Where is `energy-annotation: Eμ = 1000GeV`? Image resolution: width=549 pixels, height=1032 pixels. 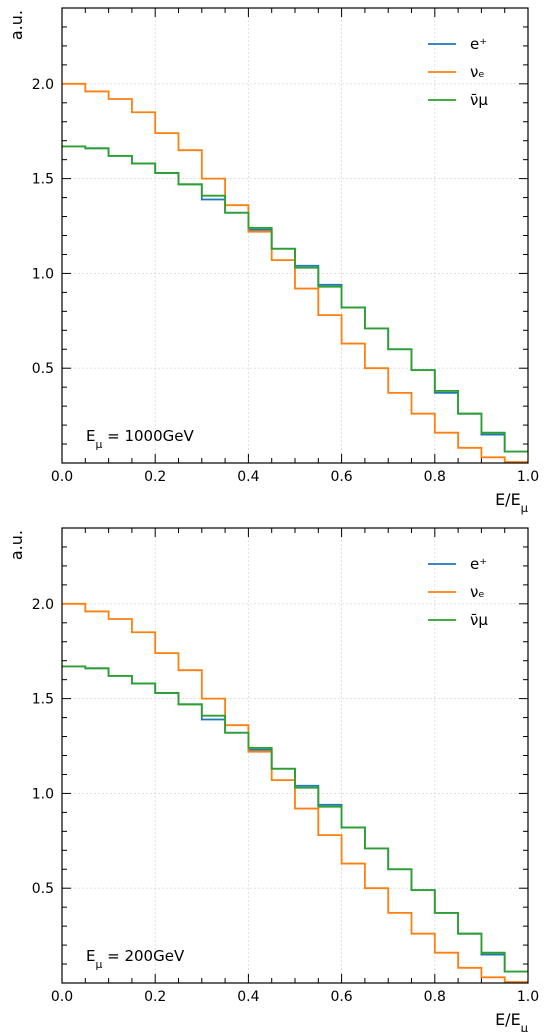
energy-annotation: Eμ = 1000GeV is located at coordinates (140, 439).